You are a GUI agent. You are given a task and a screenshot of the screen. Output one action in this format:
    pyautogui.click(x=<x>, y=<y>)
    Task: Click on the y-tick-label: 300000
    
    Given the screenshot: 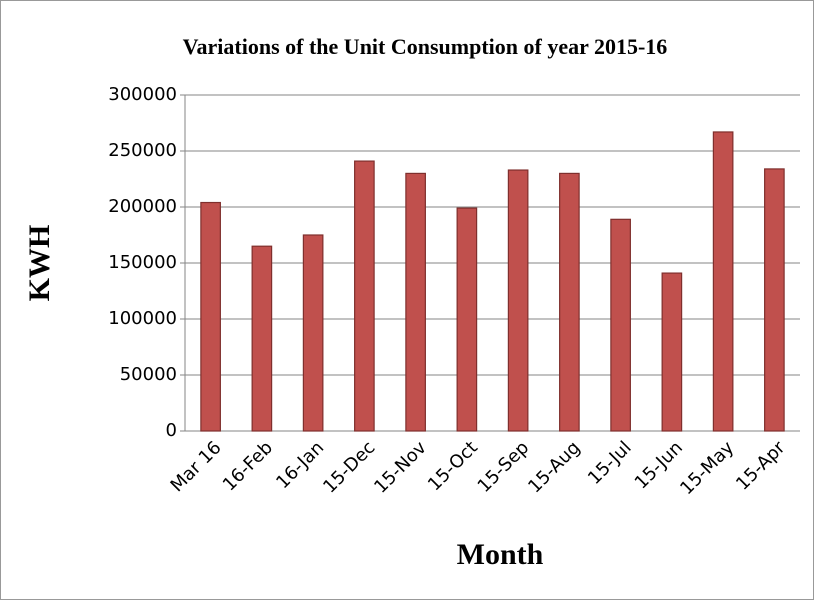 What is the action you would take?
    pyautogui.click(x=142, y=94)
    